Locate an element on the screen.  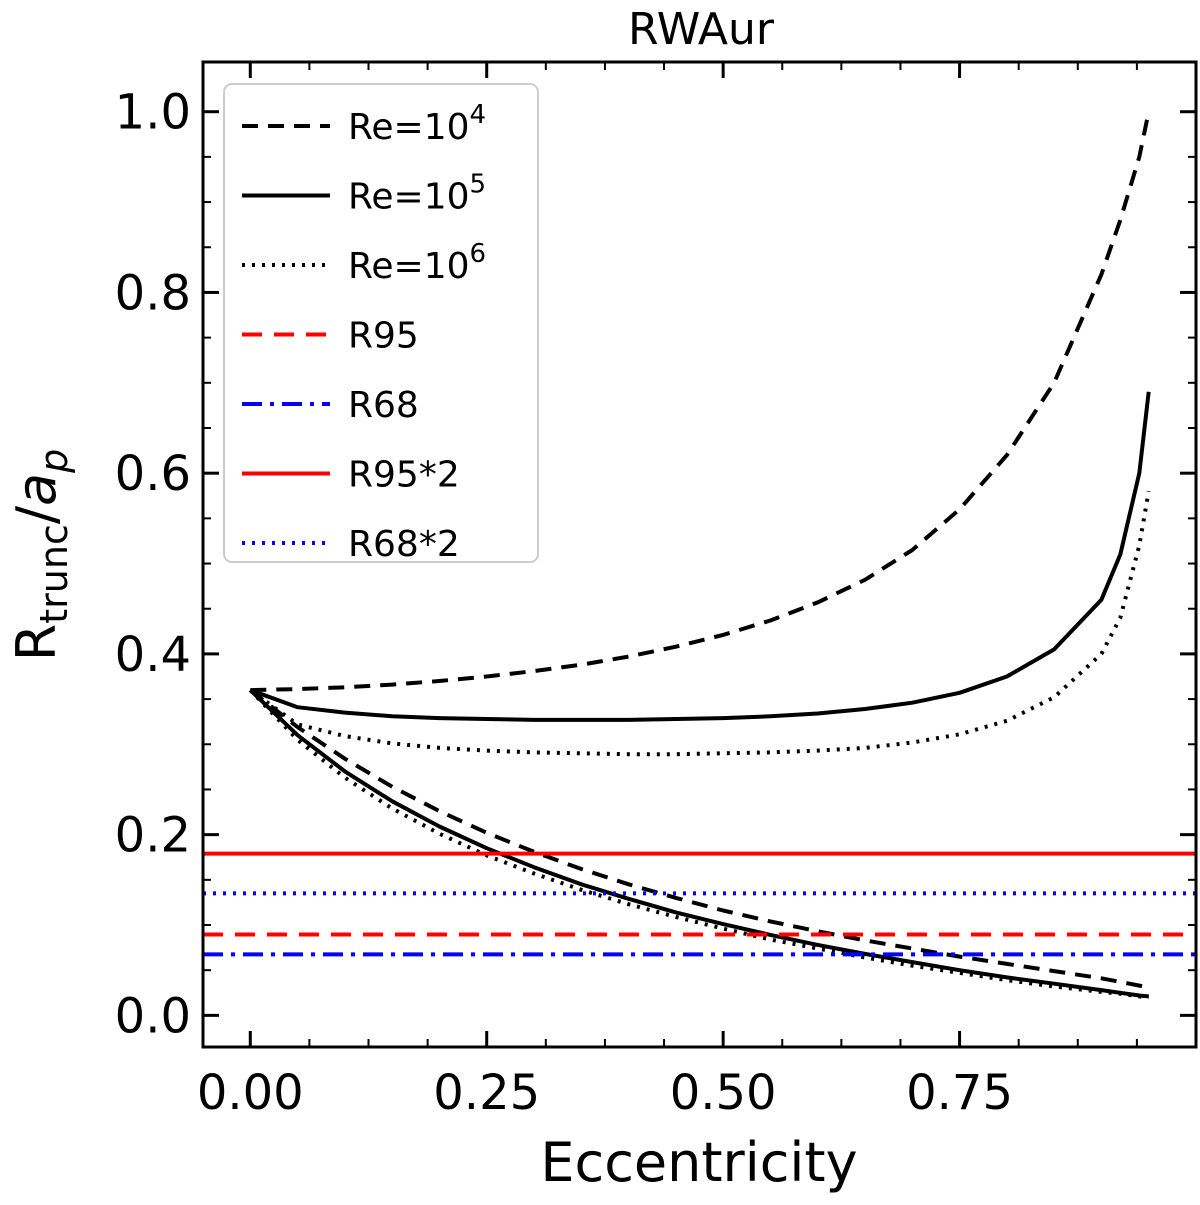
y-axis-label-sep: / is located at coordinates (36, 514).